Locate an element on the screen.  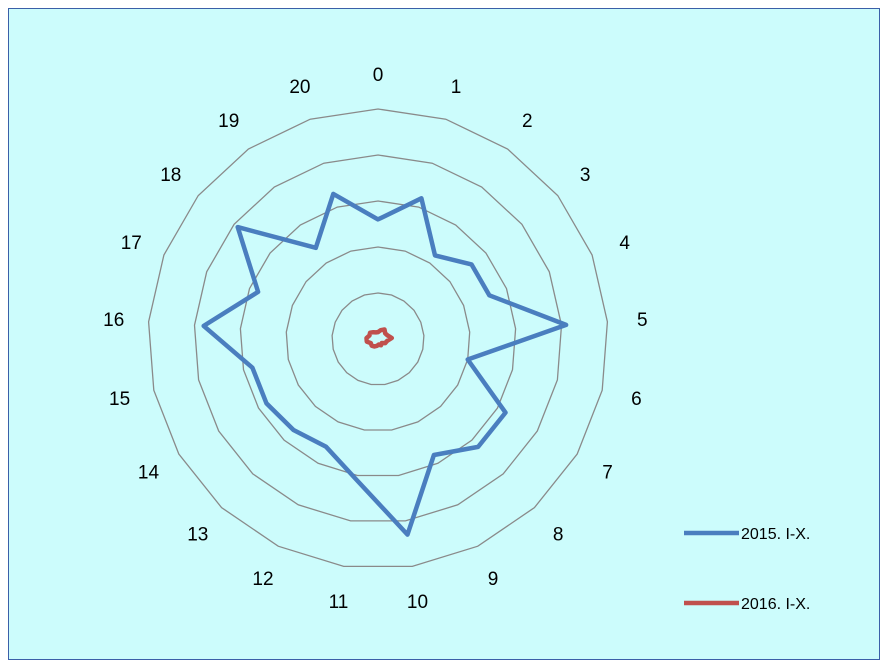
legend-item-2: 2016. I-X. is located at coordinates (747, 604).